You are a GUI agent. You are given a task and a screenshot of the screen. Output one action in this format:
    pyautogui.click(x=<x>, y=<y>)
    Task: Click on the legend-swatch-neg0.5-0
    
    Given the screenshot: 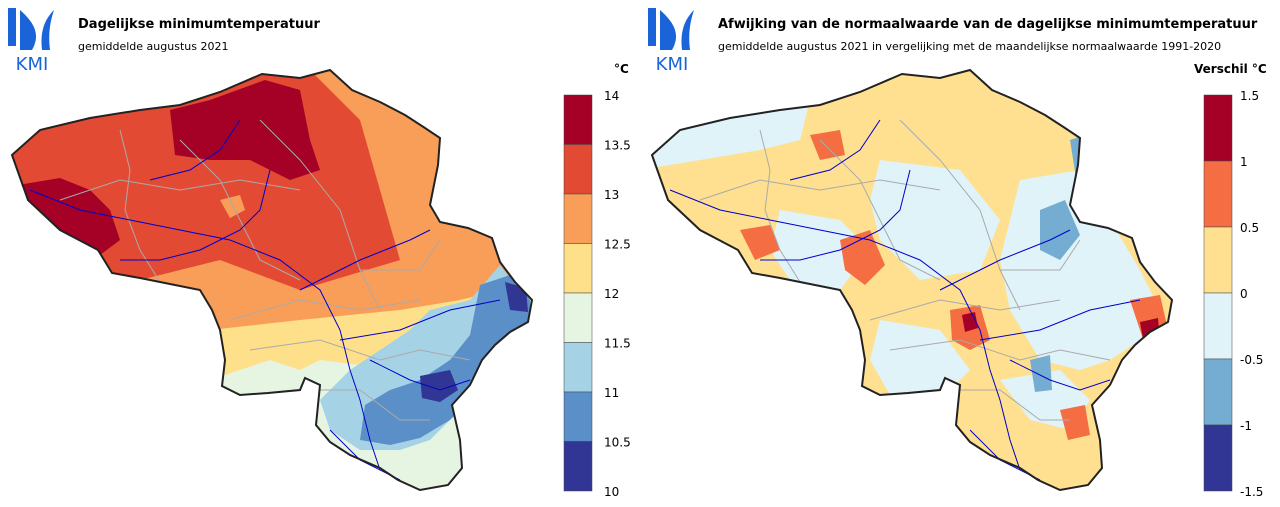 What is the action you would take?
    pyautogui.click(x=1218, y=326)
    